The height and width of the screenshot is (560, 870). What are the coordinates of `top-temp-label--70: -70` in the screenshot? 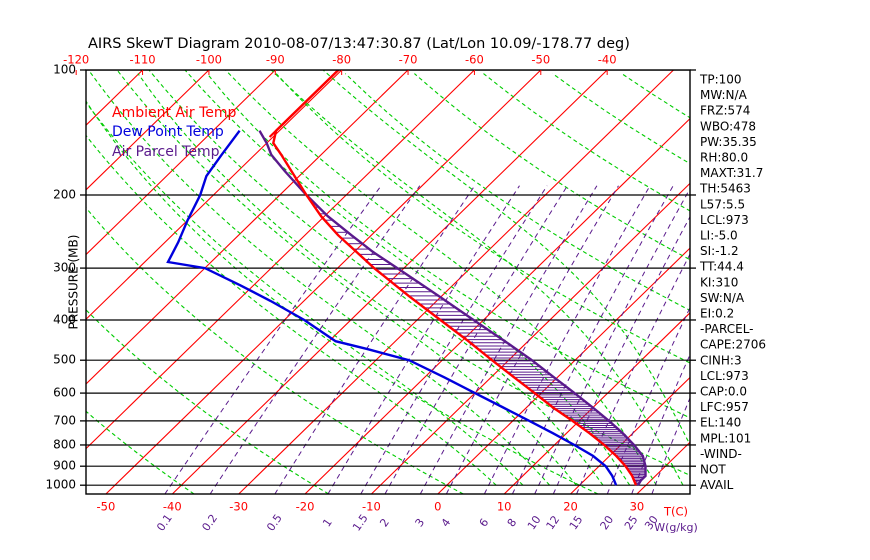 It's located at (408, 60).